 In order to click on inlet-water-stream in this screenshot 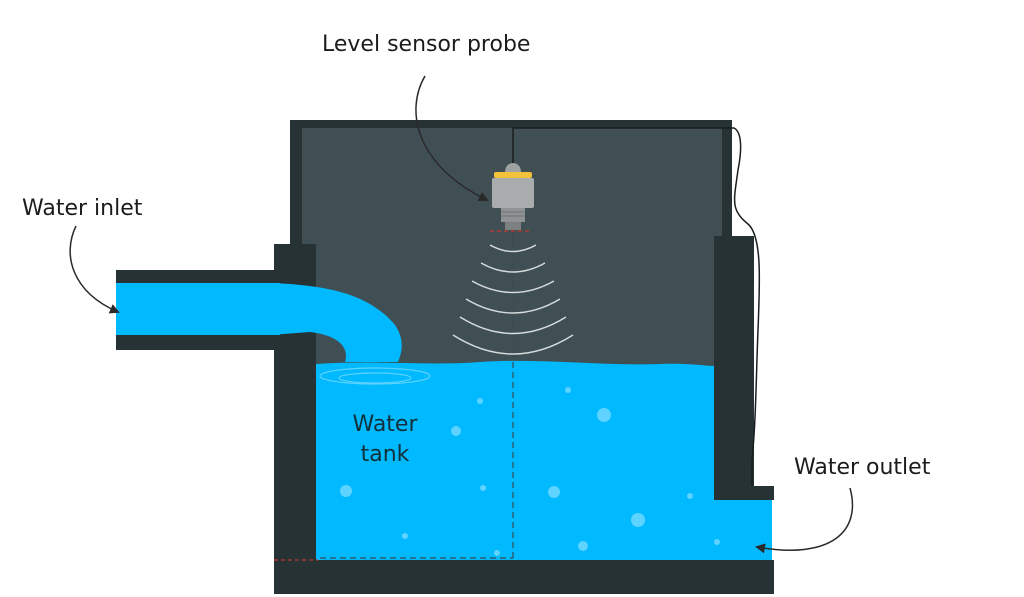, I will do `click(336, 322)`.